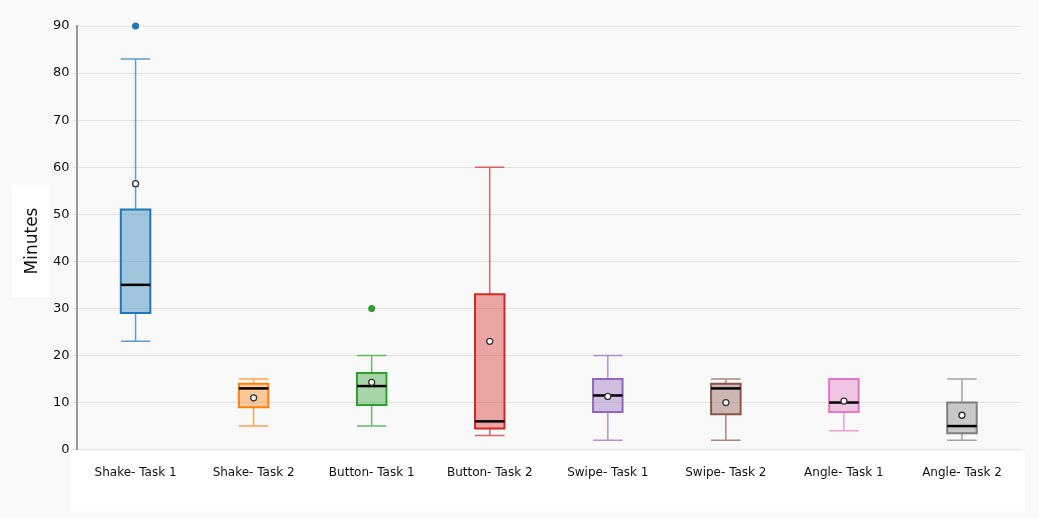 The image size is (1039, 518). I want to click on x-tick-label: Swipe- Task 2, so click(726, 471).